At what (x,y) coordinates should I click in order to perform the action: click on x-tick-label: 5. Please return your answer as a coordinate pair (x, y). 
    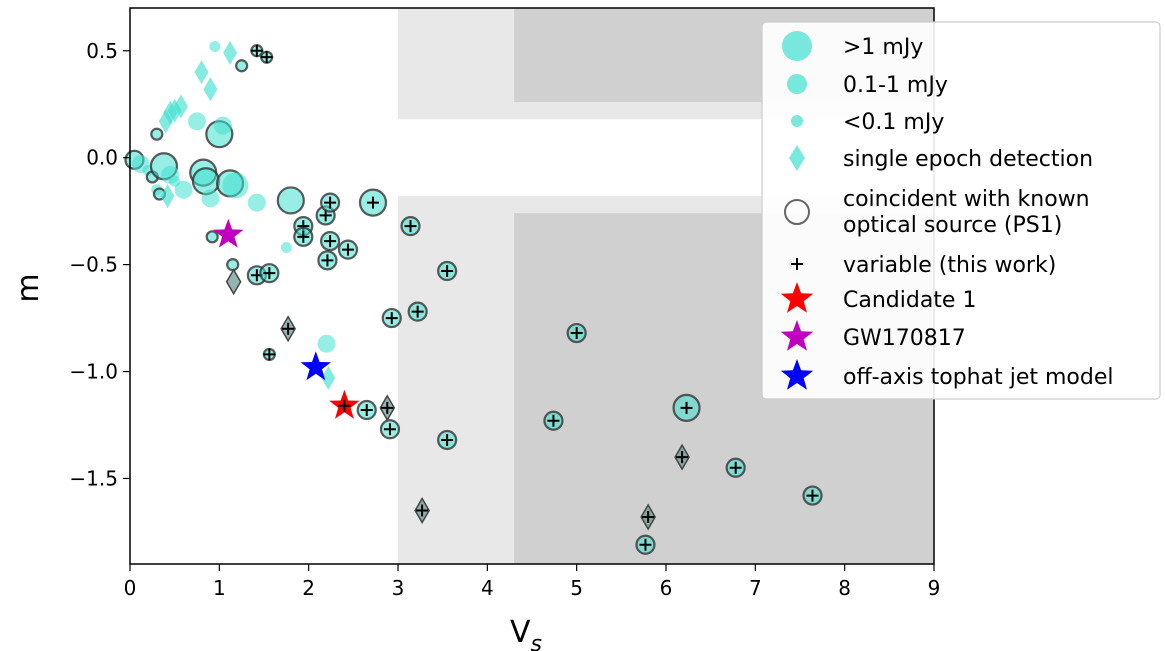
    Looking at the image, I should click on (576, 588).